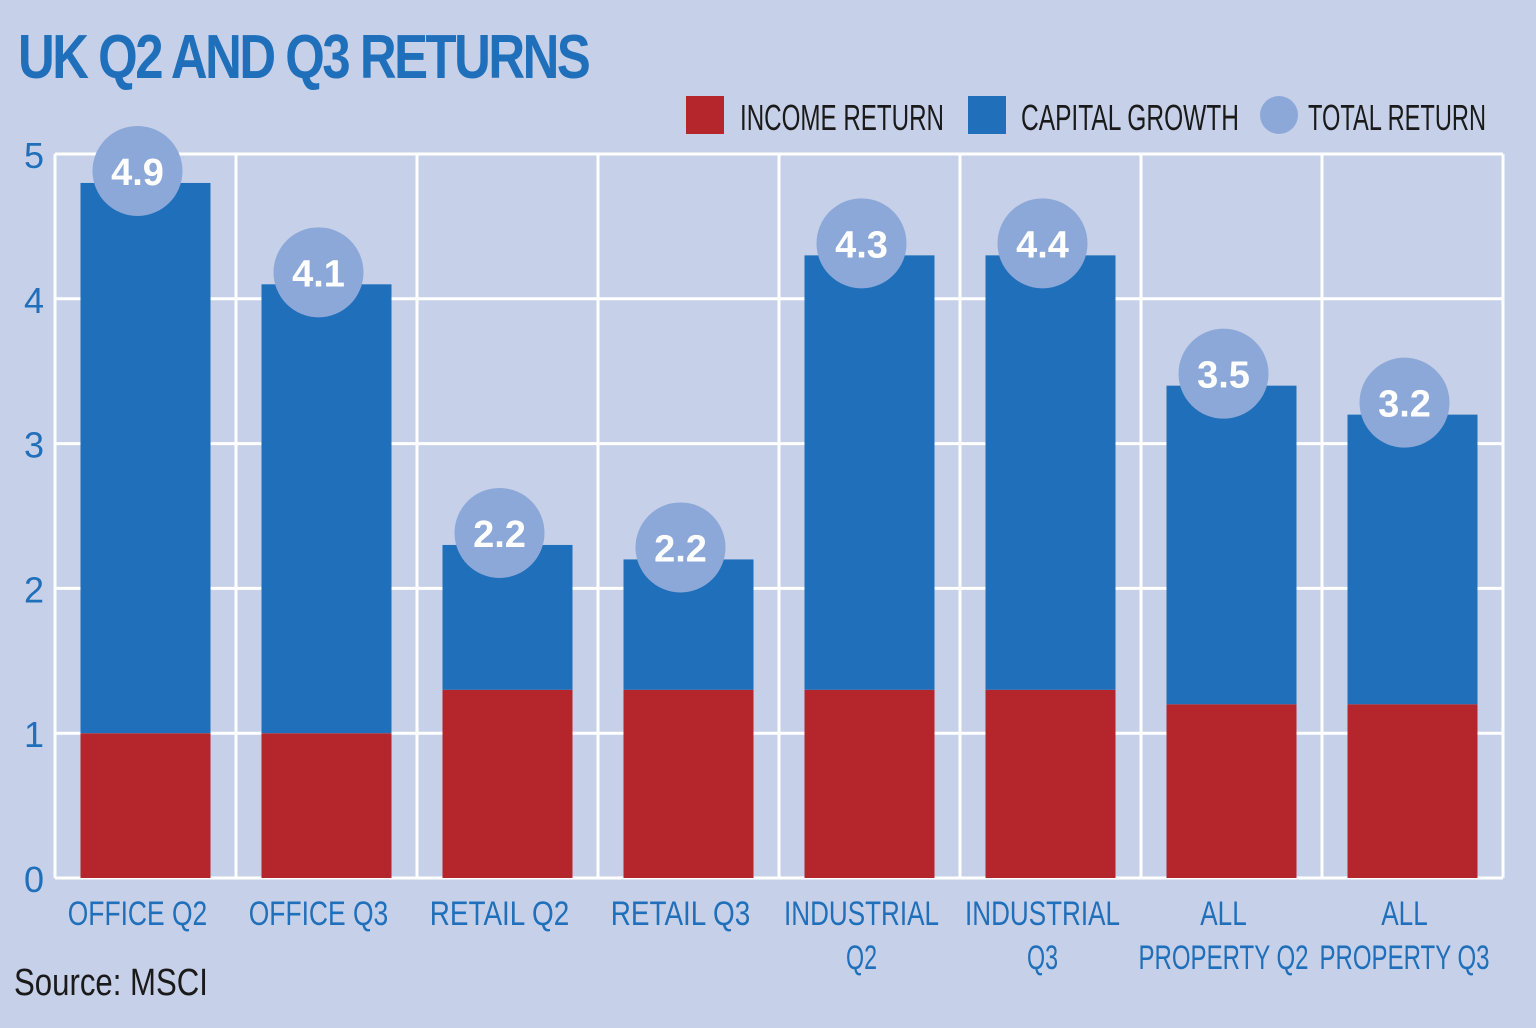 This screenshot has height=1028, width=1536. What do you see at coordinates (34, 517) in the screenshot?
I see `y-axis: 0 1 2 3 4 5` at bounding box center [34, 517].